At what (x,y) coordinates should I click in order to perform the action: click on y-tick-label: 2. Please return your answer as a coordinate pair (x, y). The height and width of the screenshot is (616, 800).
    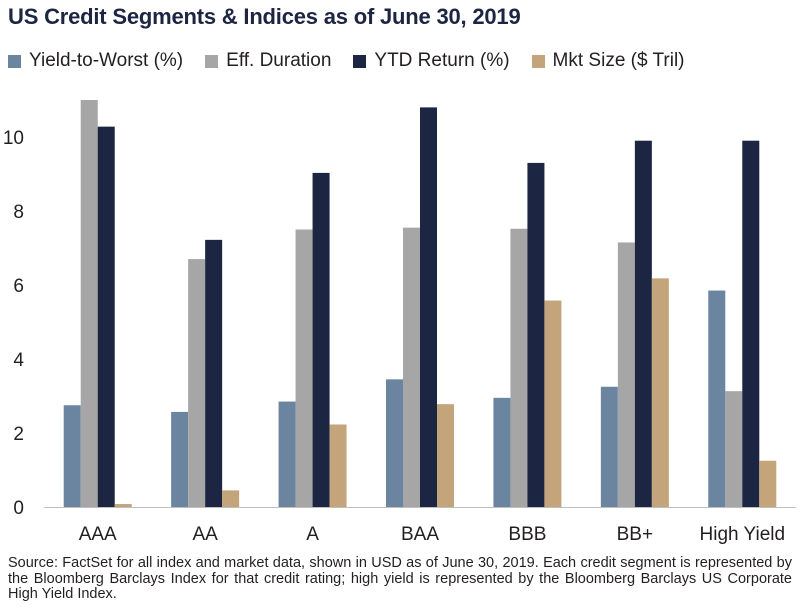
    Looking at the image, I should click on (18, 434).